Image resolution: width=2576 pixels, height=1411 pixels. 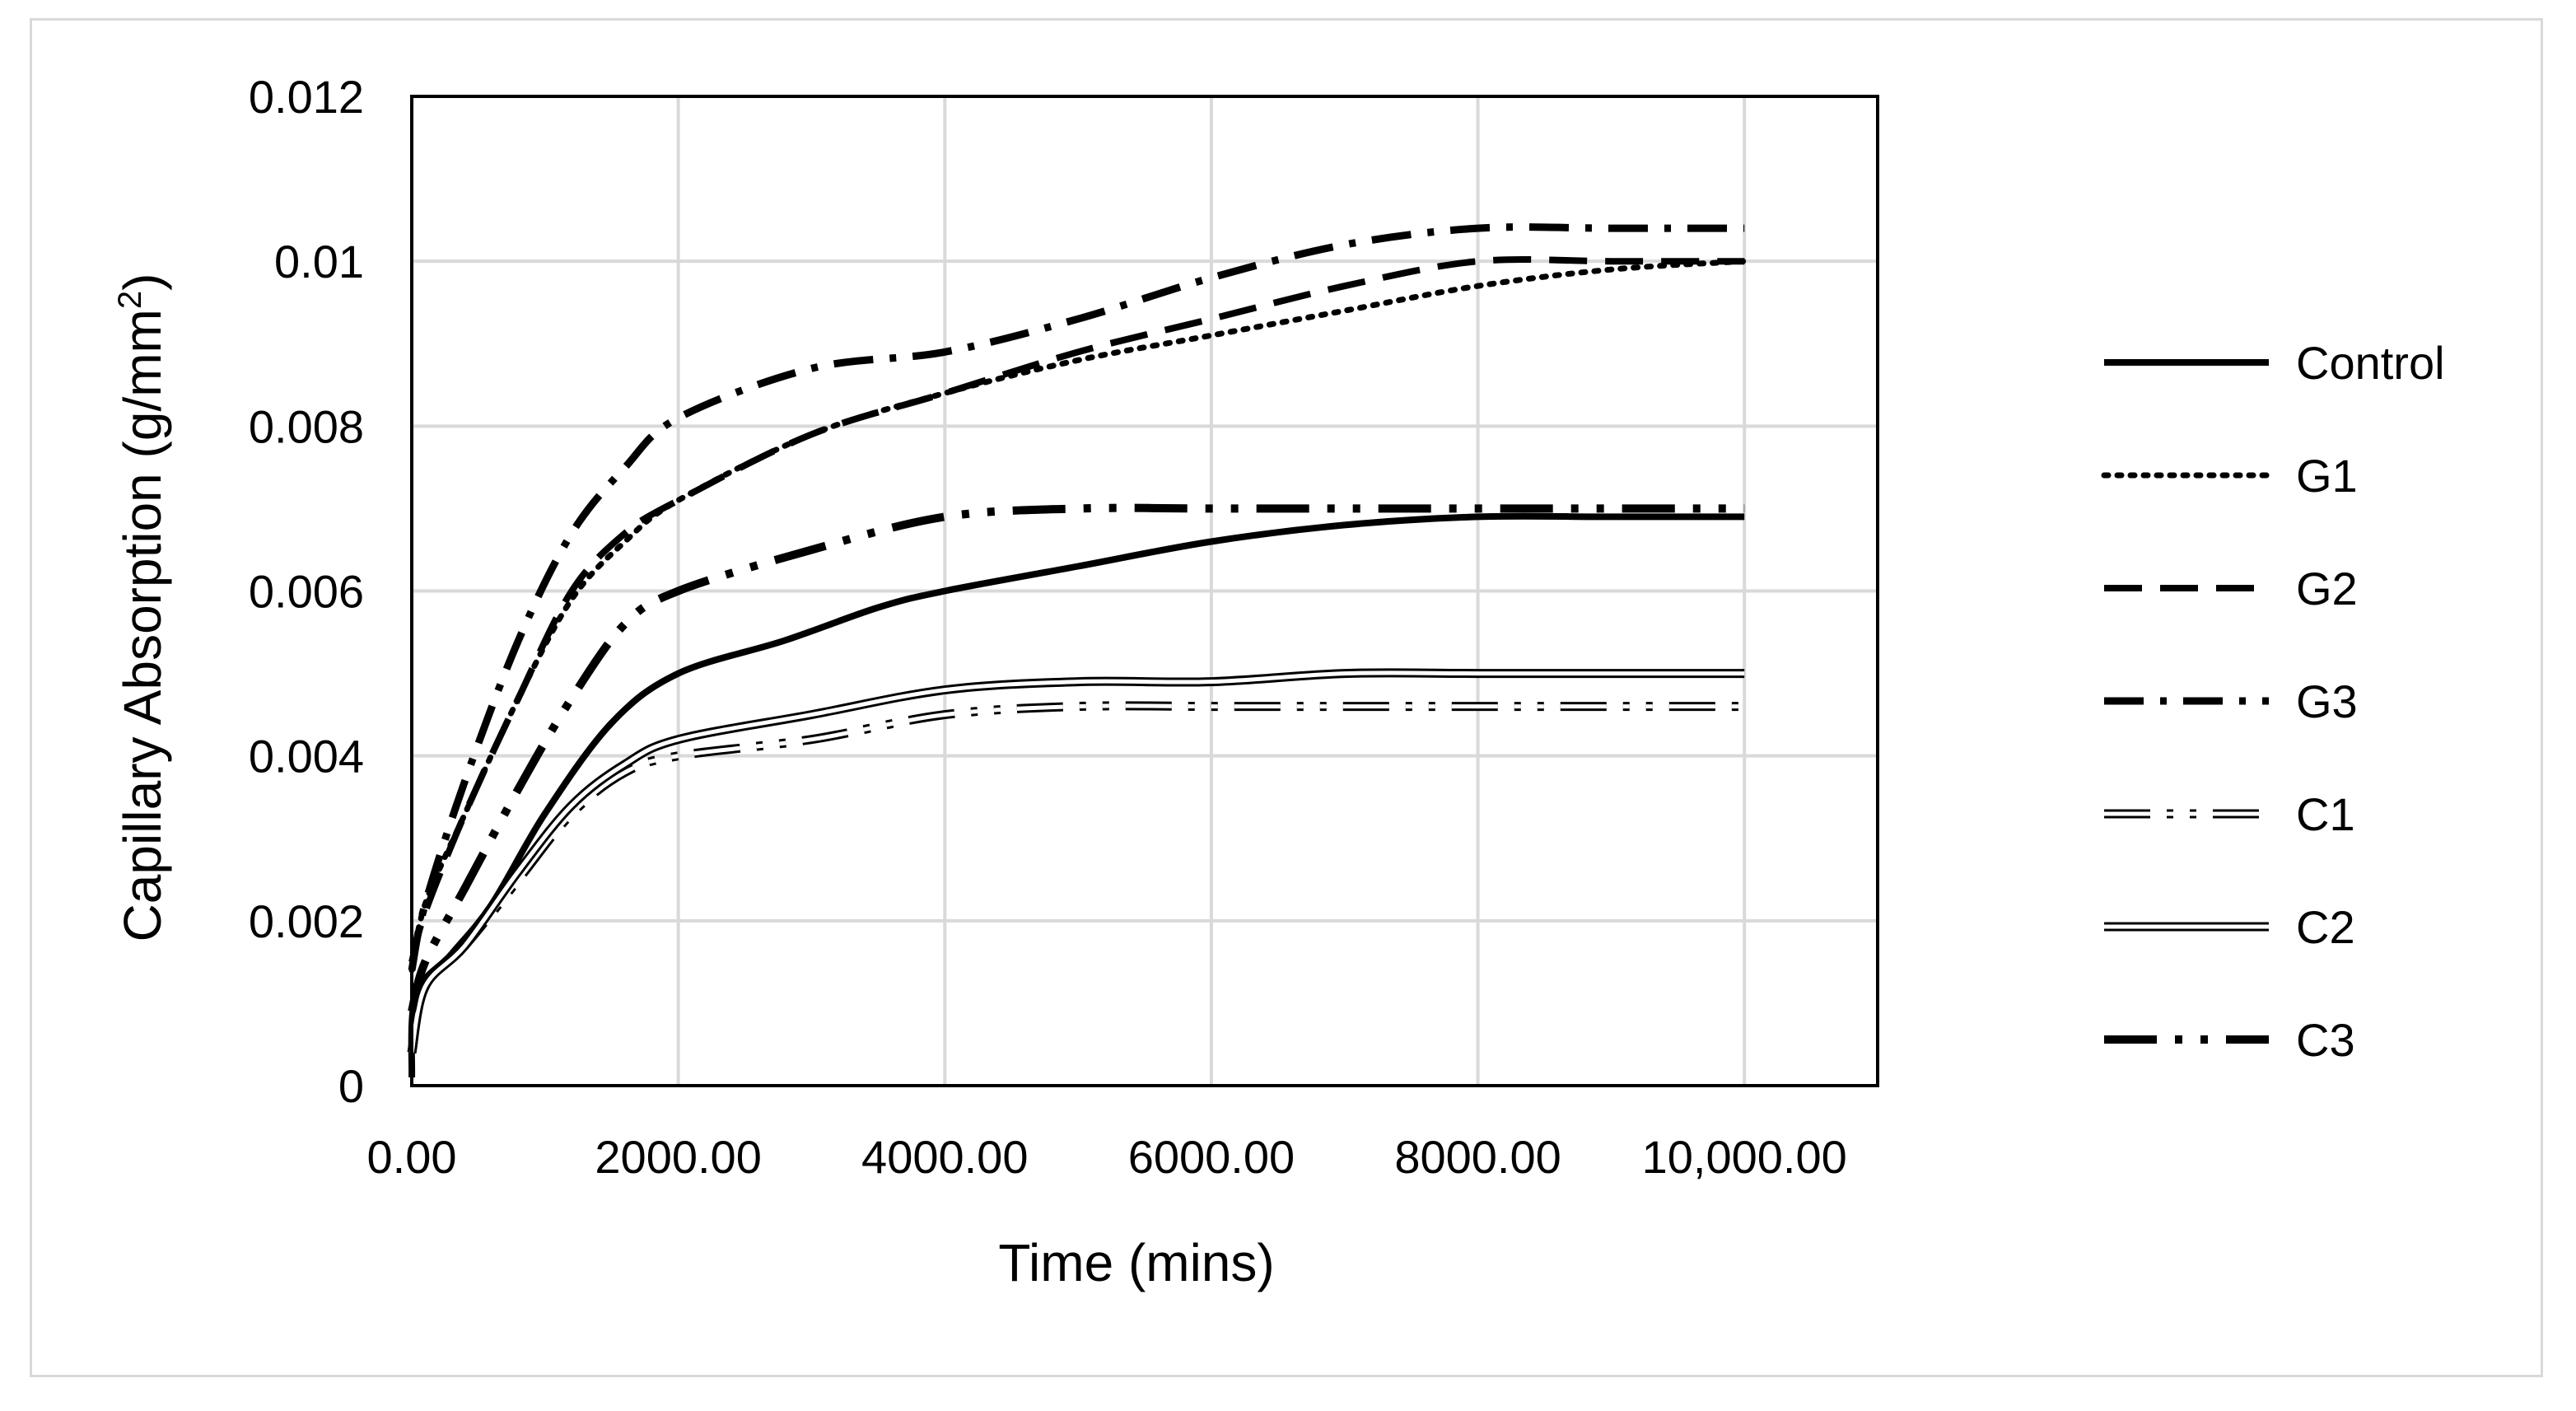 I want to click on series-line-c2, so click(x=1076, y=861).